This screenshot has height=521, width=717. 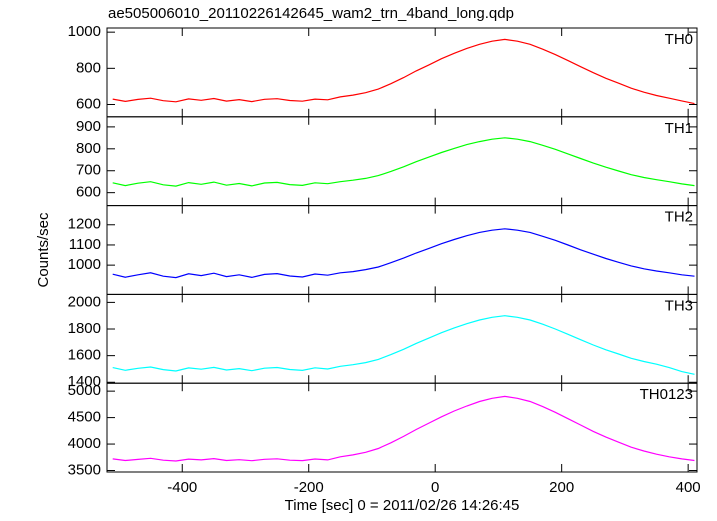 What do you see at coordinates (43, 250) in the screenshot?
I see `y-axis-label: Counts/sec` at bounding box center [43, 250].